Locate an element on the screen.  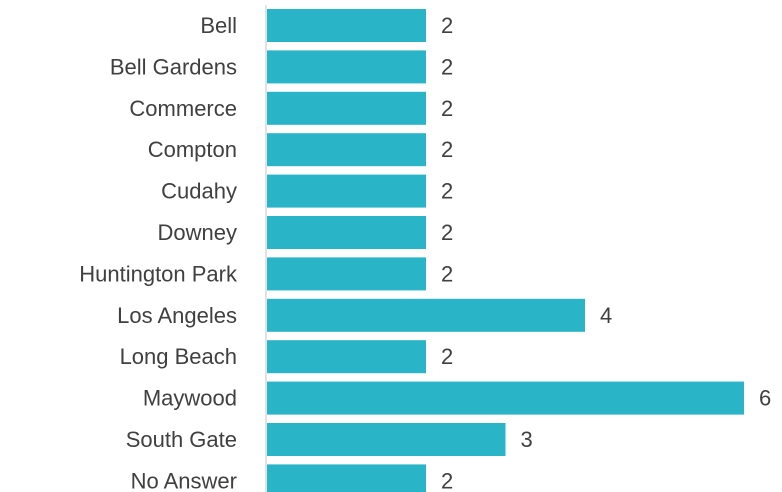
category-label-no-answer: No Answer is located at coordinates (184, 480).